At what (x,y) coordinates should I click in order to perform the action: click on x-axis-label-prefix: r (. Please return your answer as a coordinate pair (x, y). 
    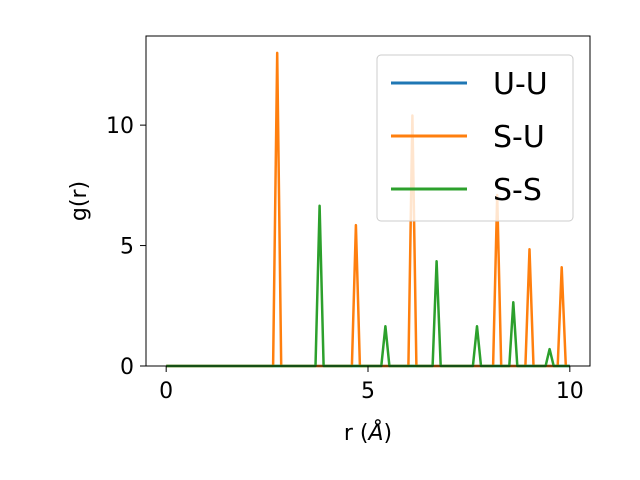
    Looking at the image, I should click on (356, 433).